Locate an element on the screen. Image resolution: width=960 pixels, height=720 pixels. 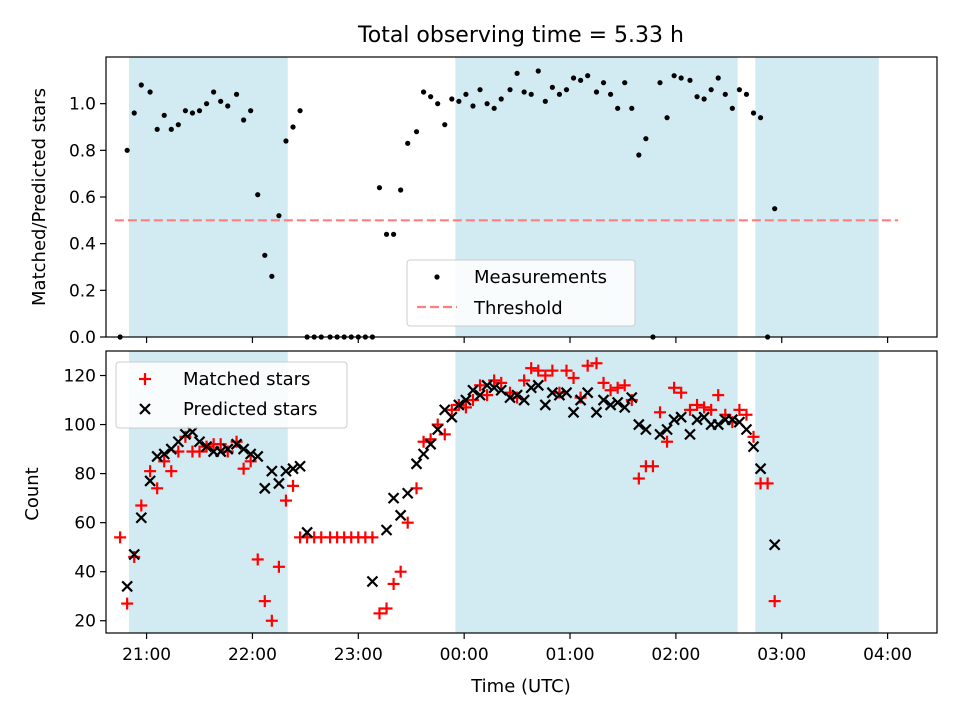
count-y-tick-label: 20 is located at coordinates (85, 622).